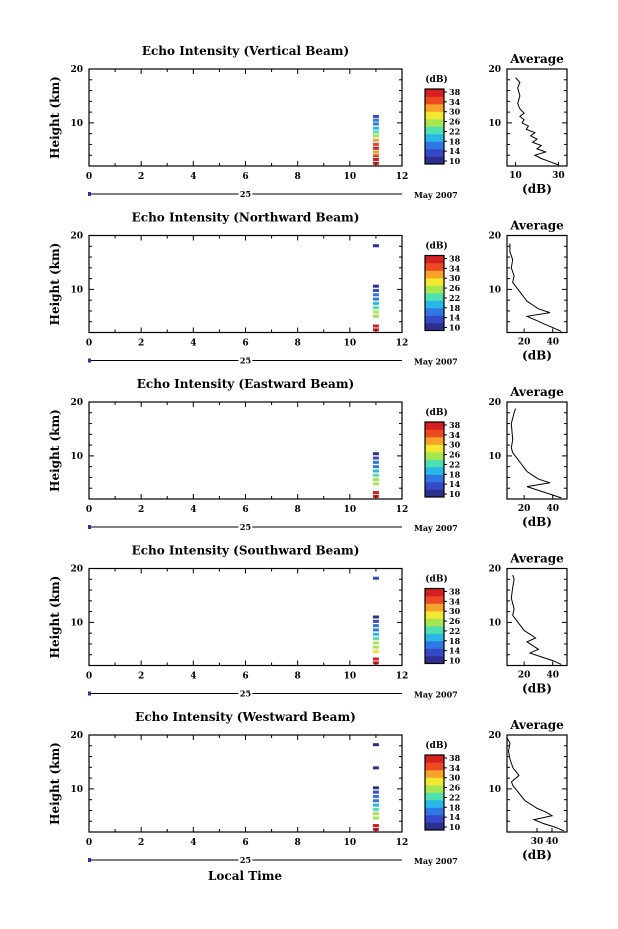  What do you see at coordinates (245, 876) in the screenshot?
I see `x-axis-label: Local Time` at bounding box center [245, 876].